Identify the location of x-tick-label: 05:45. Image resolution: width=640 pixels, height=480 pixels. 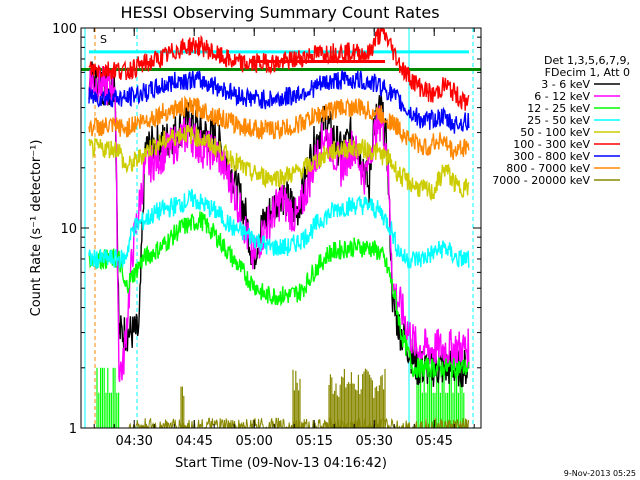
(433, 441).